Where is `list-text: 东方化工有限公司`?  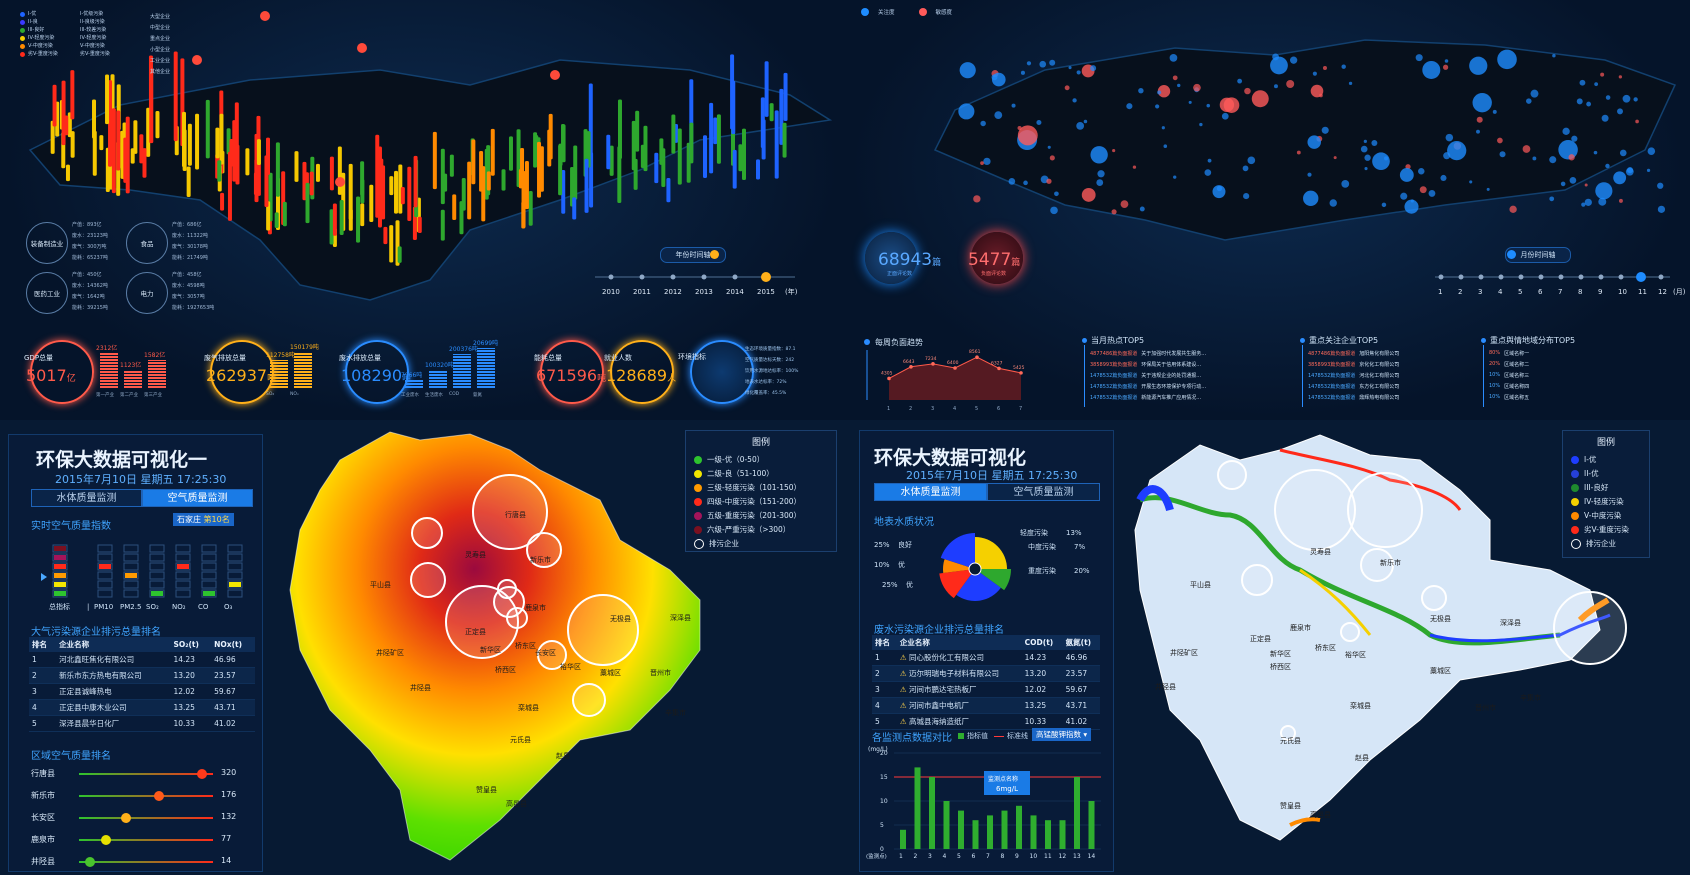 list-text: 东方化工有限公司 is located at coordinates (1379, 387).